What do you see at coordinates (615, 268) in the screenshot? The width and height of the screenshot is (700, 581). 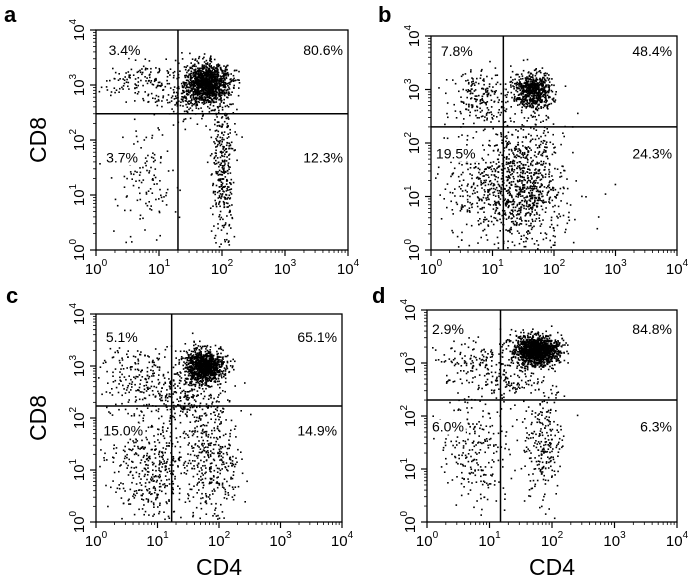 I see `x-tick-label: 10³` at bounding box center [615, 268].